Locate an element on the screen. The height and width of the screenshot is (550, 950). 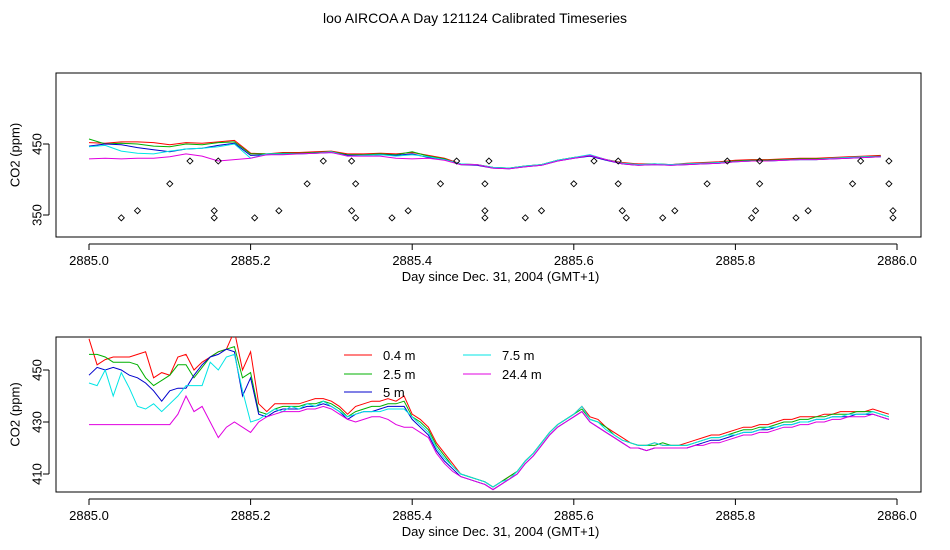
y-tick-label: 410 is located at coordinates (36, 474).